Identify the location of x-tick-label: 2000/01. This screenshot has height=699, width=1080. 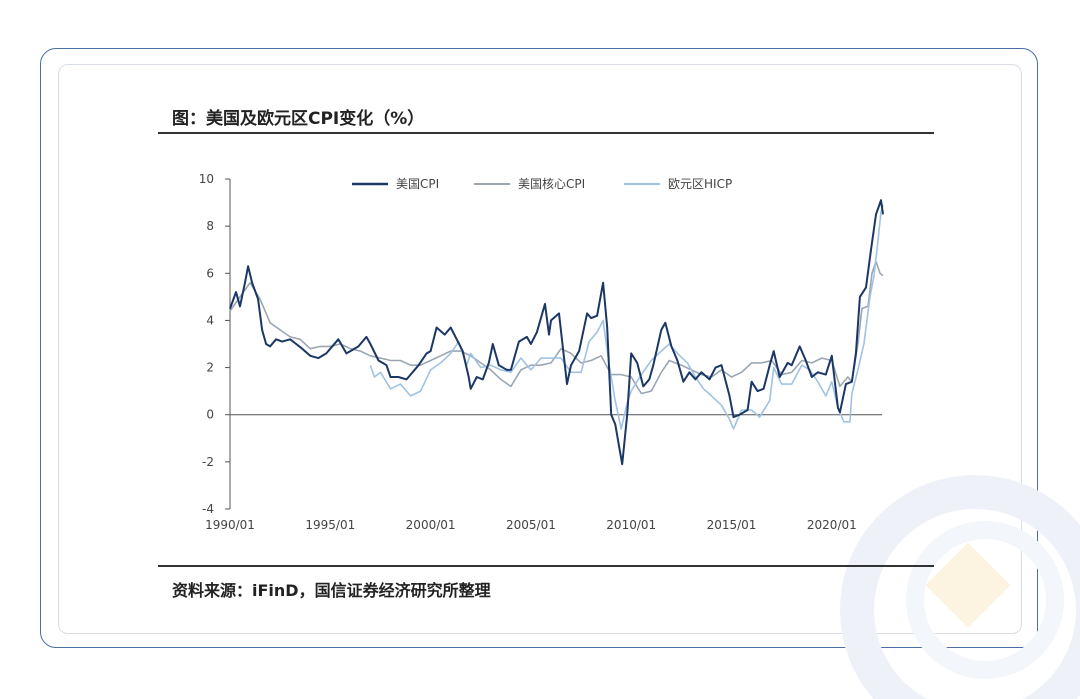
(431, 525).